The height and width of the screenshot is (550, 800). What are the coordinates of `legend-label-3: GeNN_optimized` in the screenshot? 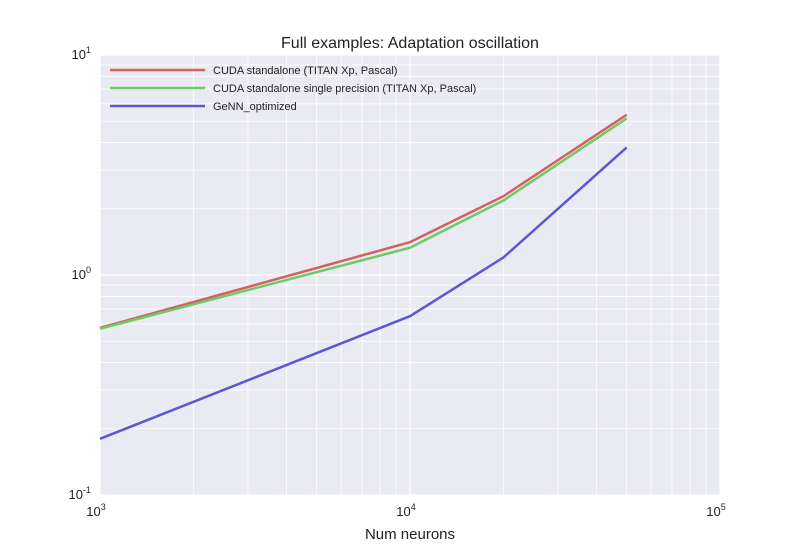 It's located at (255, 107).